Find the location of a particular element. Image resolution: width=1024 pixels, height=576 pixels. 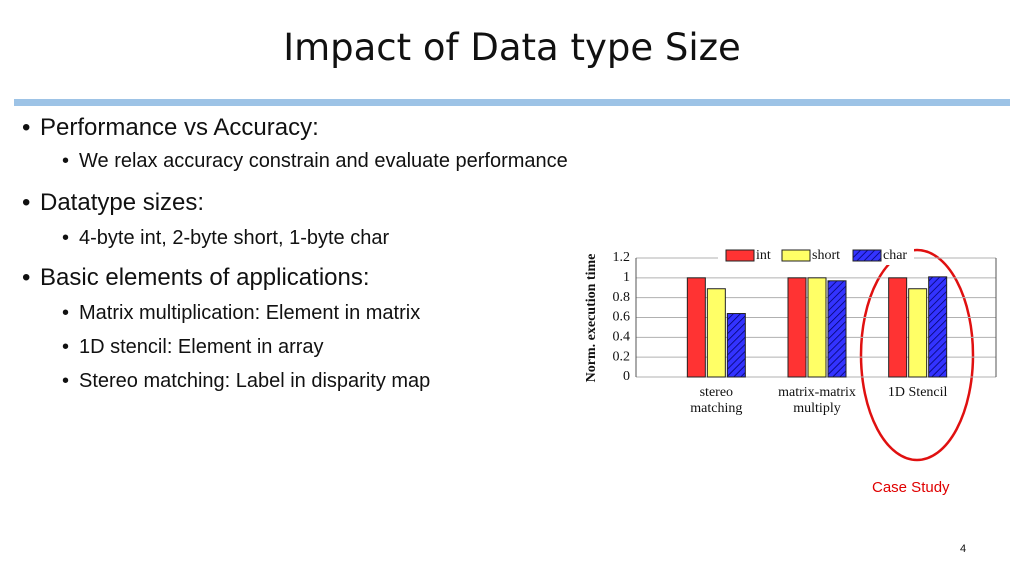

y-tick-label: 1 is located at coordinates (626, 277).